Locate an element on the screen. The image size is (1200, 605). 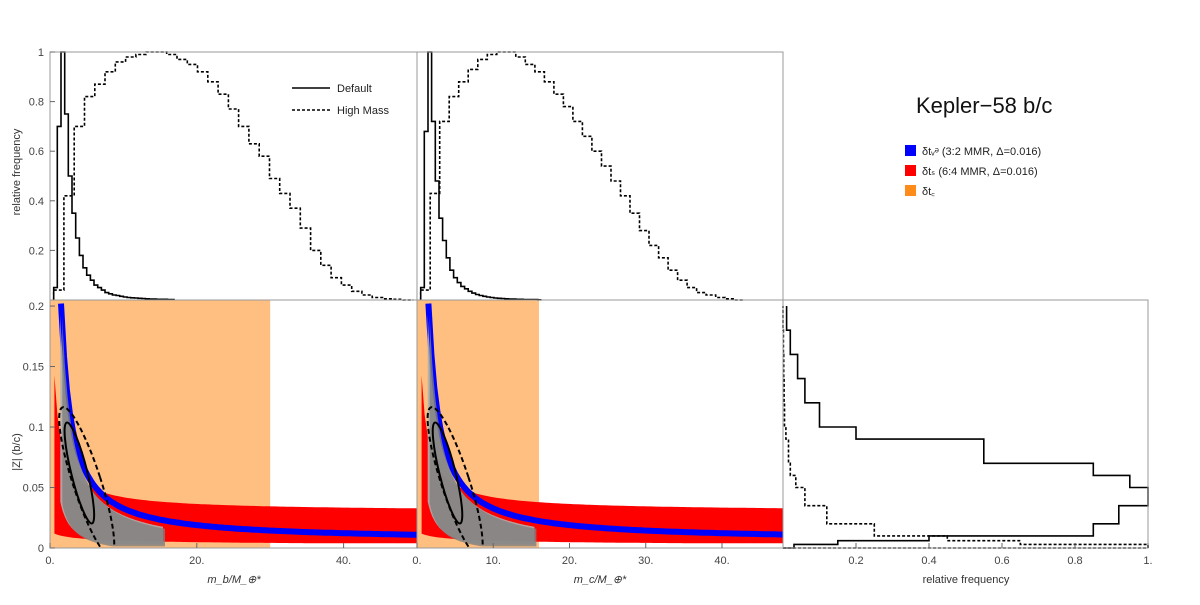
legend-region-label: δt꜀ is located at coordinates (928, 192).